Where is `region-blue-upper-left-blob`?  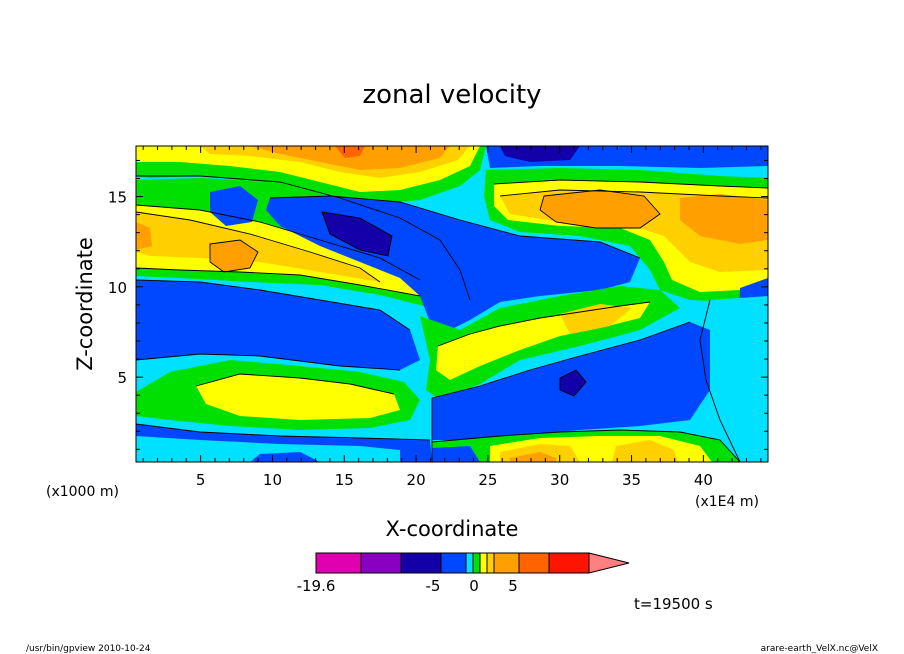 region-blue-upper-left-blob is located at coordinates (234, 206).